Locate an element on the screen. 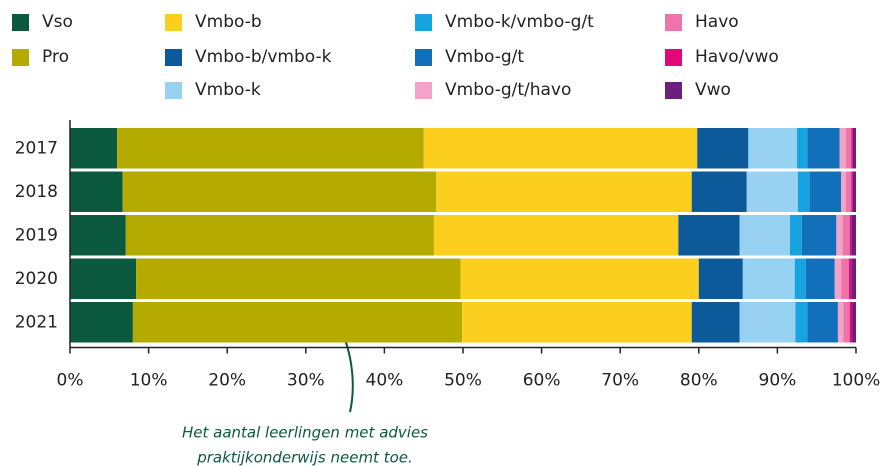 This screenshot has width=884, height=466. y-tick-label: 2020 is located at coordinates (36, 279).